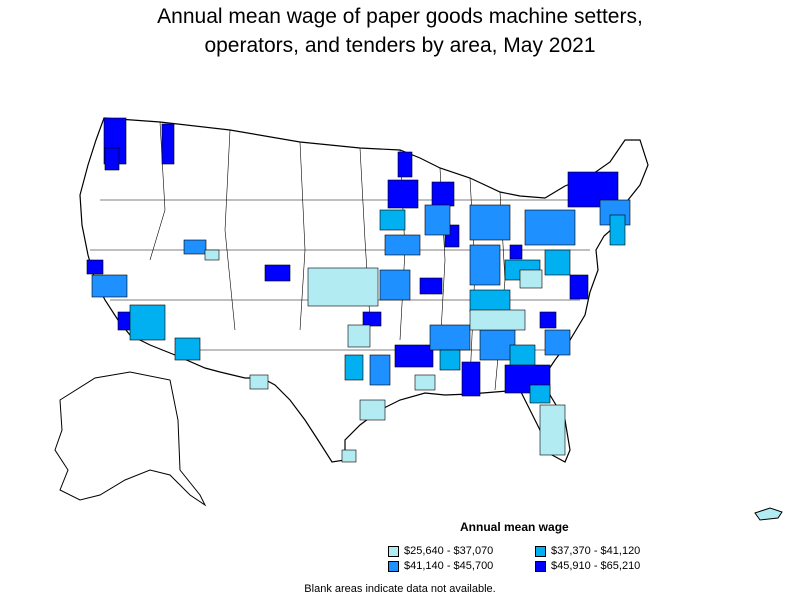  I want to click on blank-areas-note: Blank areas indicate data not available., so click(400, 589).